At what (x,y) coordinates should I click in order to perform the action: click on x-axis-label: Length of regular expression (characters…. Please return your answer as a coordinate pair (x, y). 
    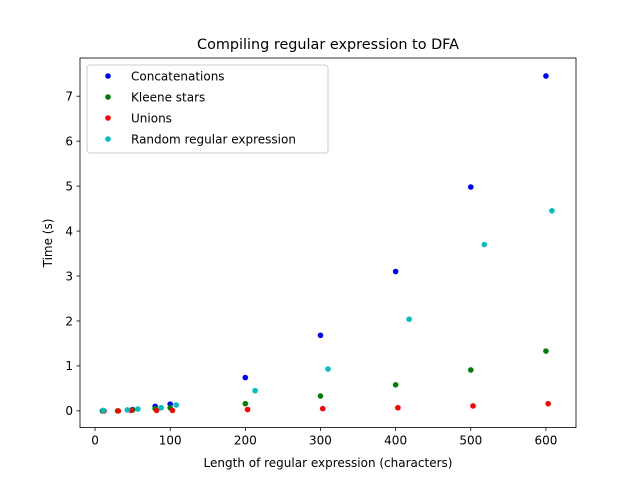
    Looking at the image, I should click on (328, 463).